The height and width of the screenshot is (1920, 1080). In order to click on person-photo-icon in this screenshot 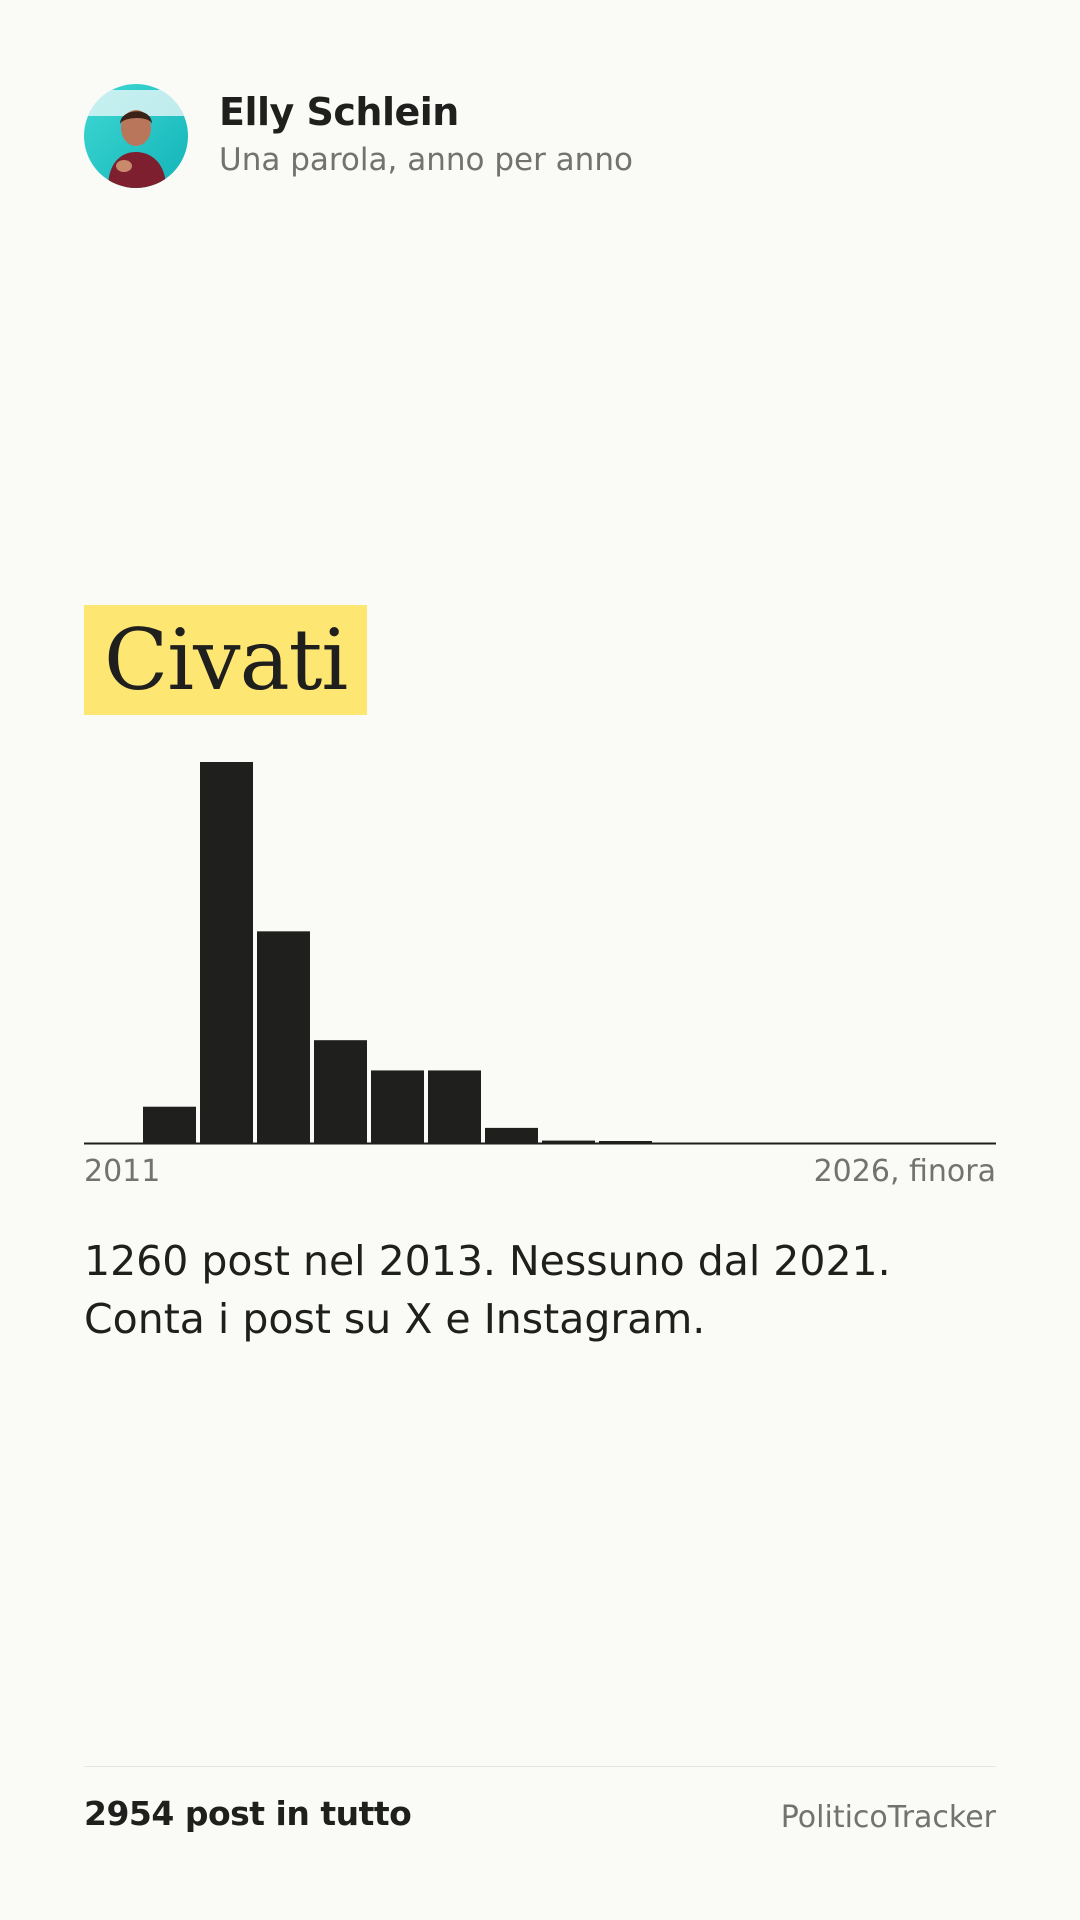, I will do `click(136, 136)`.